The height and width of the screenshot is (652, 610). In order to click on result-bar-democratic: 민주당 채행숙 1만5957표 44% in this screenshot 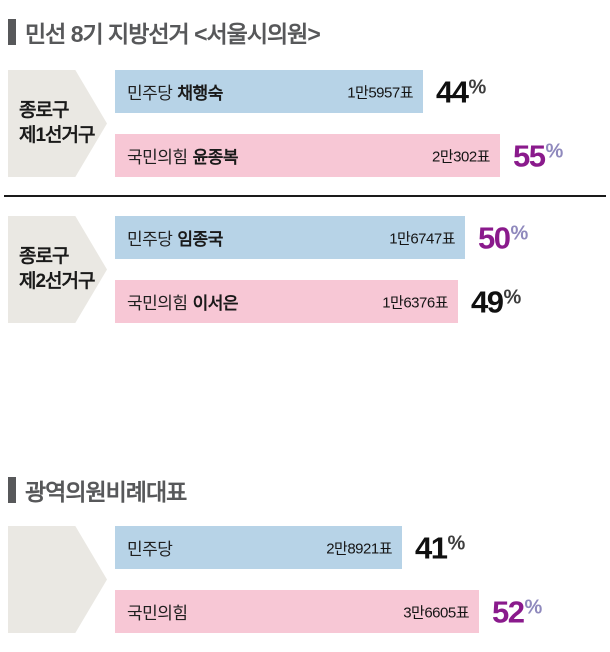, I will do `click(300, 91)`.